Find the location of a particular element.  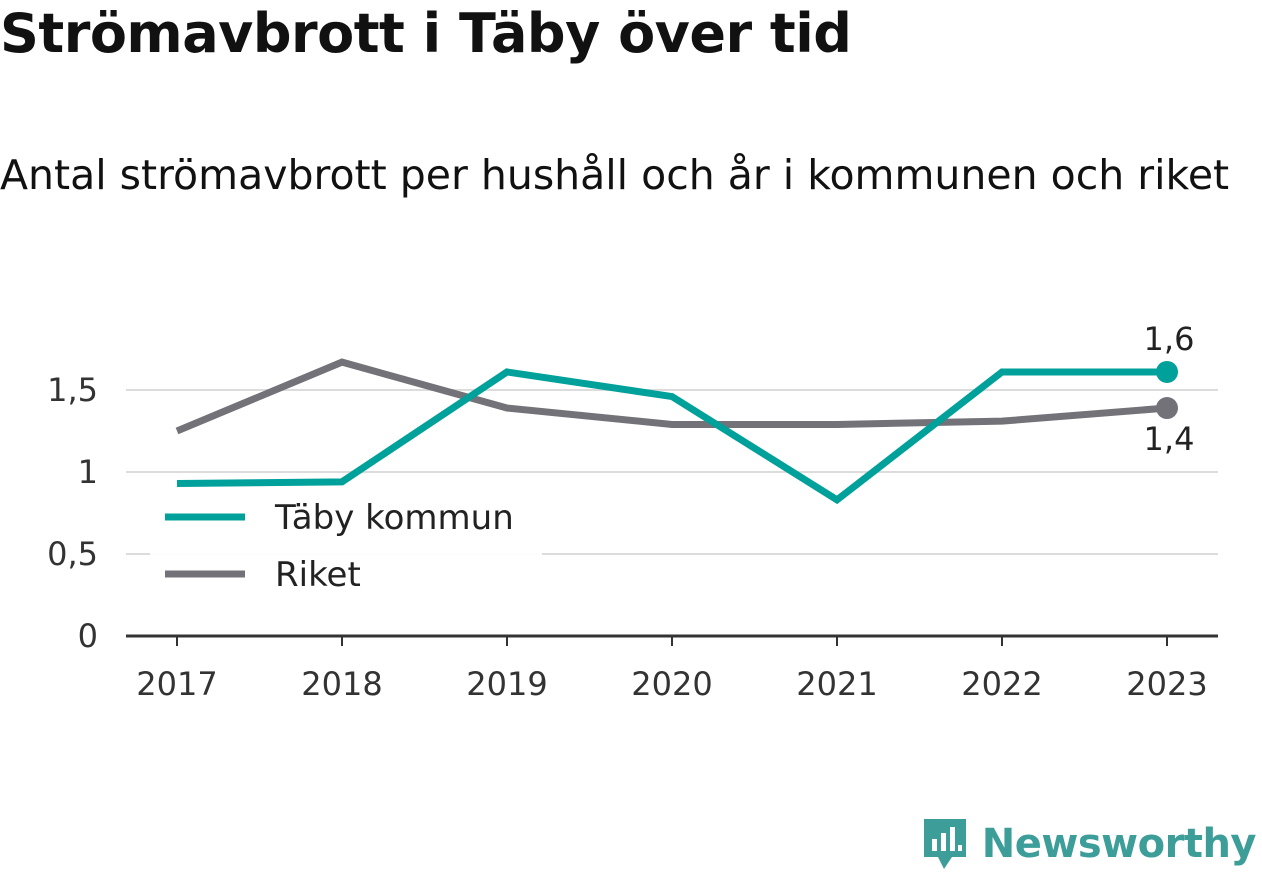

x-tick-label: 2019 is located at coordinates (506, 684).